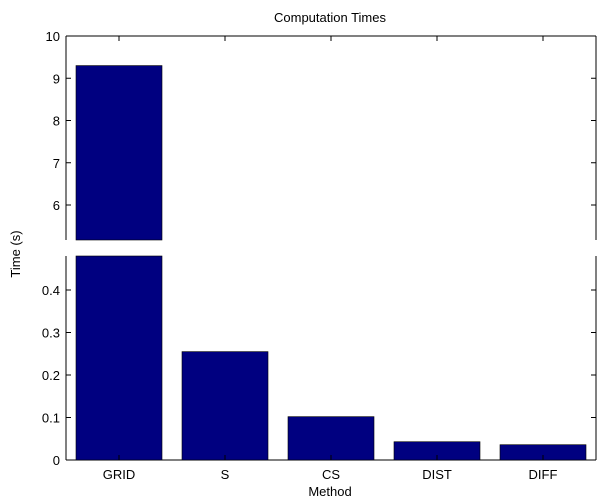  I want to click on bar-cs, so click(331, 438).